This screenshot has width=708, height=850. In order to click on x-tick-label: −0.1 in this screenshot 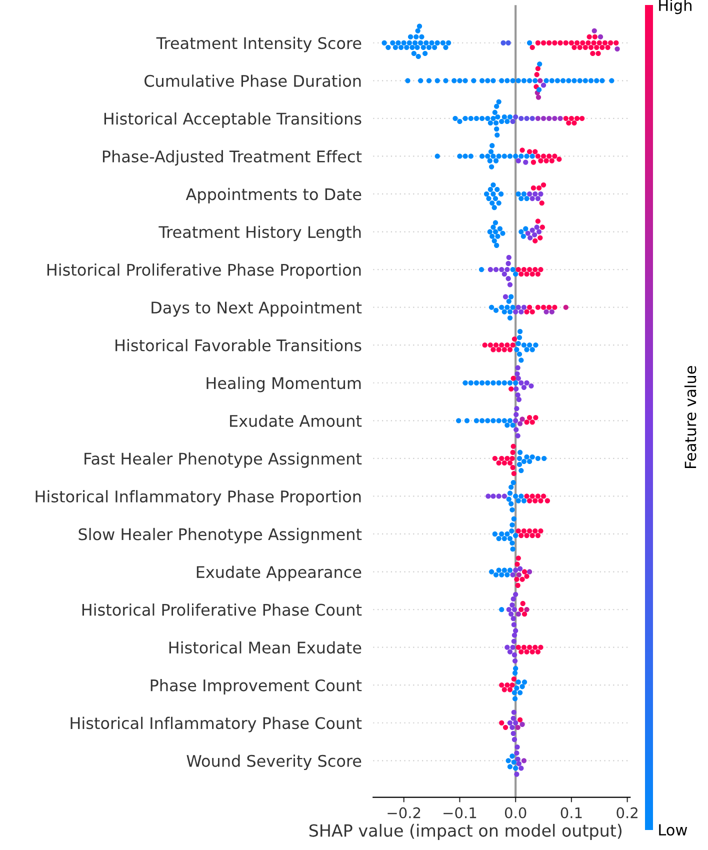, I will do `click(460, 812)`.